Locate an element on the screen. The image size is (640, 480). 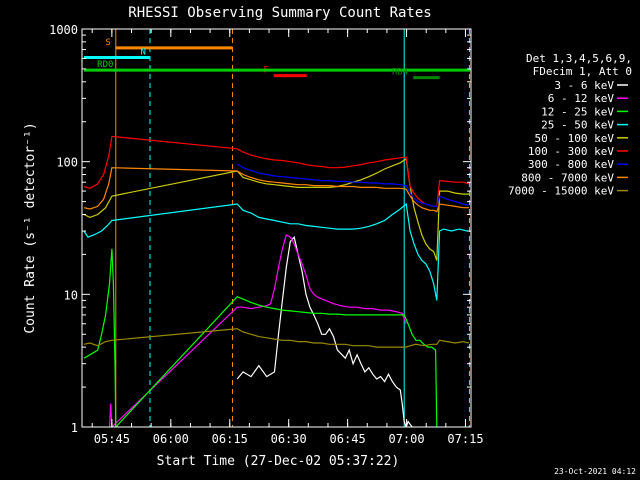
flag-label-rd4: RD4 is located at coordinates (400, 73).